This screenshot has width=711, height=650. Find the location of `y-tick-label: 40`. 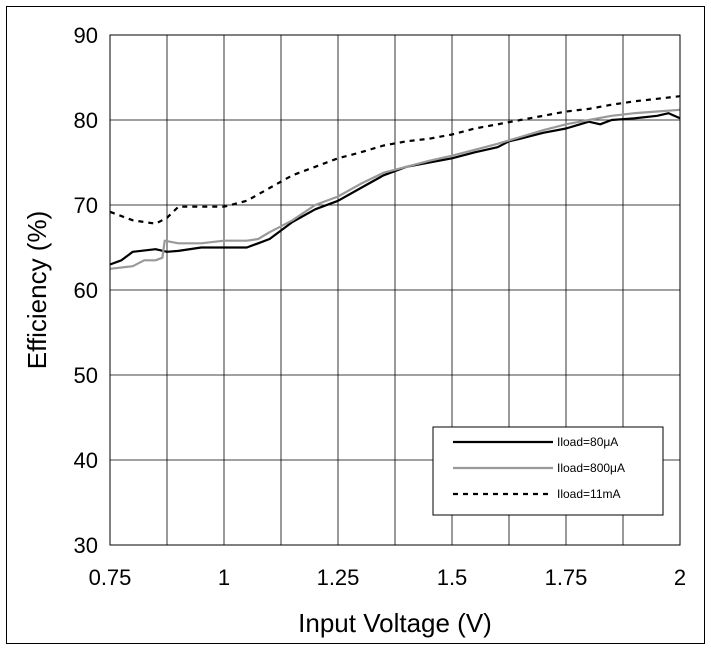

y-tick-label: 40 is located at coordinates (86, 460).